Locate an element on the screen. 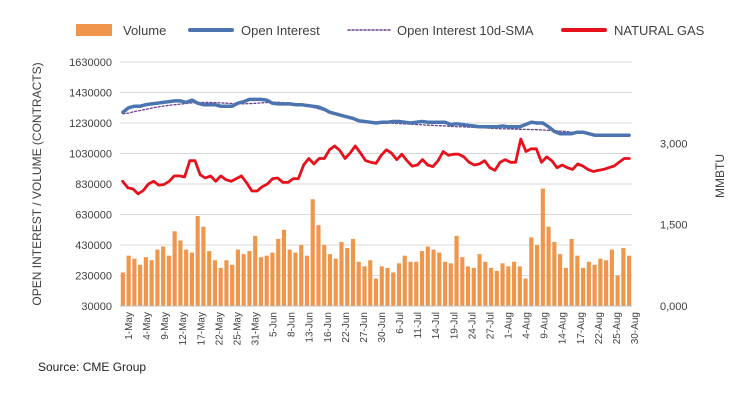  y-tick-label: 430000 is located at coordinates (93, 246).